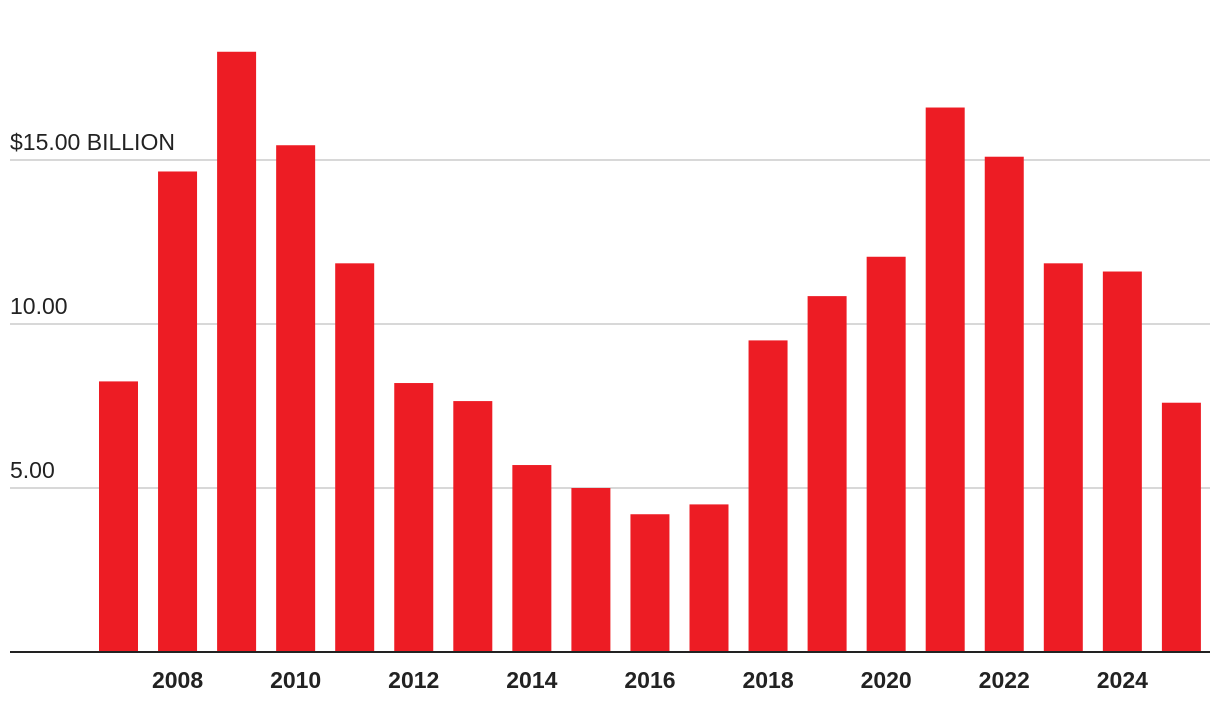 This screenshot has height=708, width=1220. I want to click on bar-2023, so click(1063, 457).